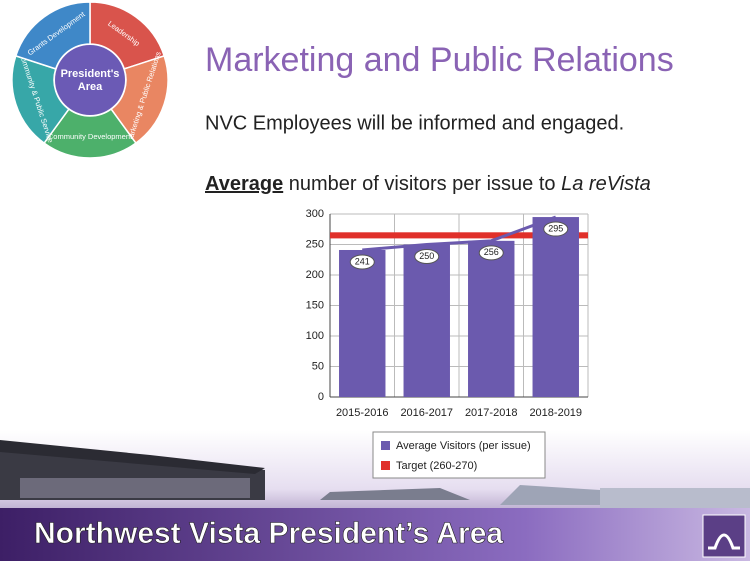  Describe the element at coordinates (362, 413) in the screenshot. I see `x-tick-label: 2015-2016` at that location.